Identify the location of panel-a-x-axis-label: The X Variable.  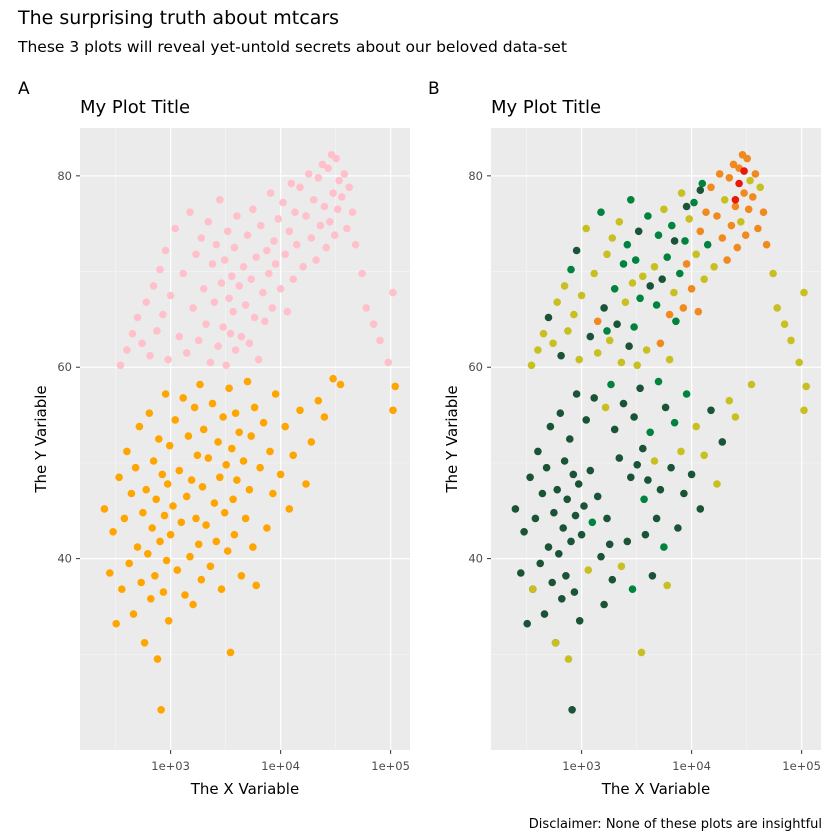
(244, 789).